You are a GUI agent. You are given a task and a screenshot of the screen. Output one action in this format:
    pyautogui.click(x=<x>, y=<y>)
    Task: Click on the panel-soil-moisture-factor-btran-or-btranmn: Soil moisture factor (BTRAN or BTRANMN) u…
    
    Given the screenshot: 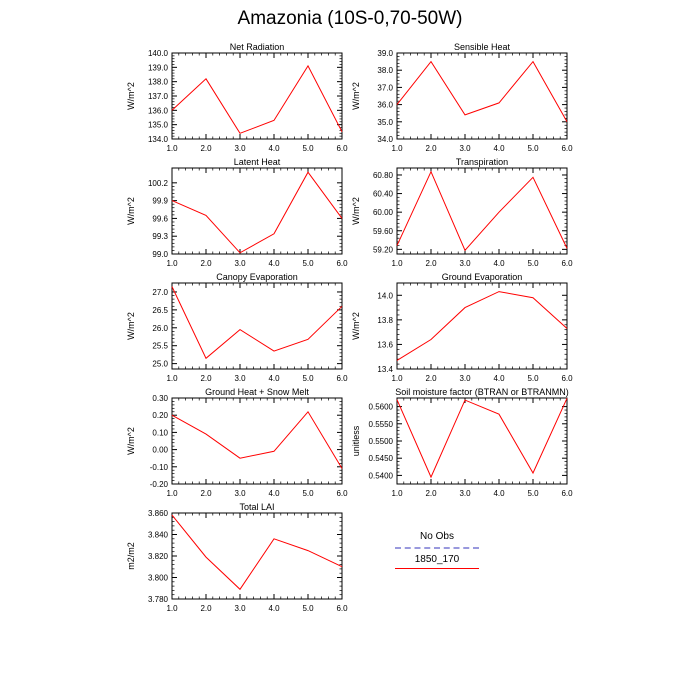 What is the action you would take?
    pyautogui.click(x=462, y=442)
    